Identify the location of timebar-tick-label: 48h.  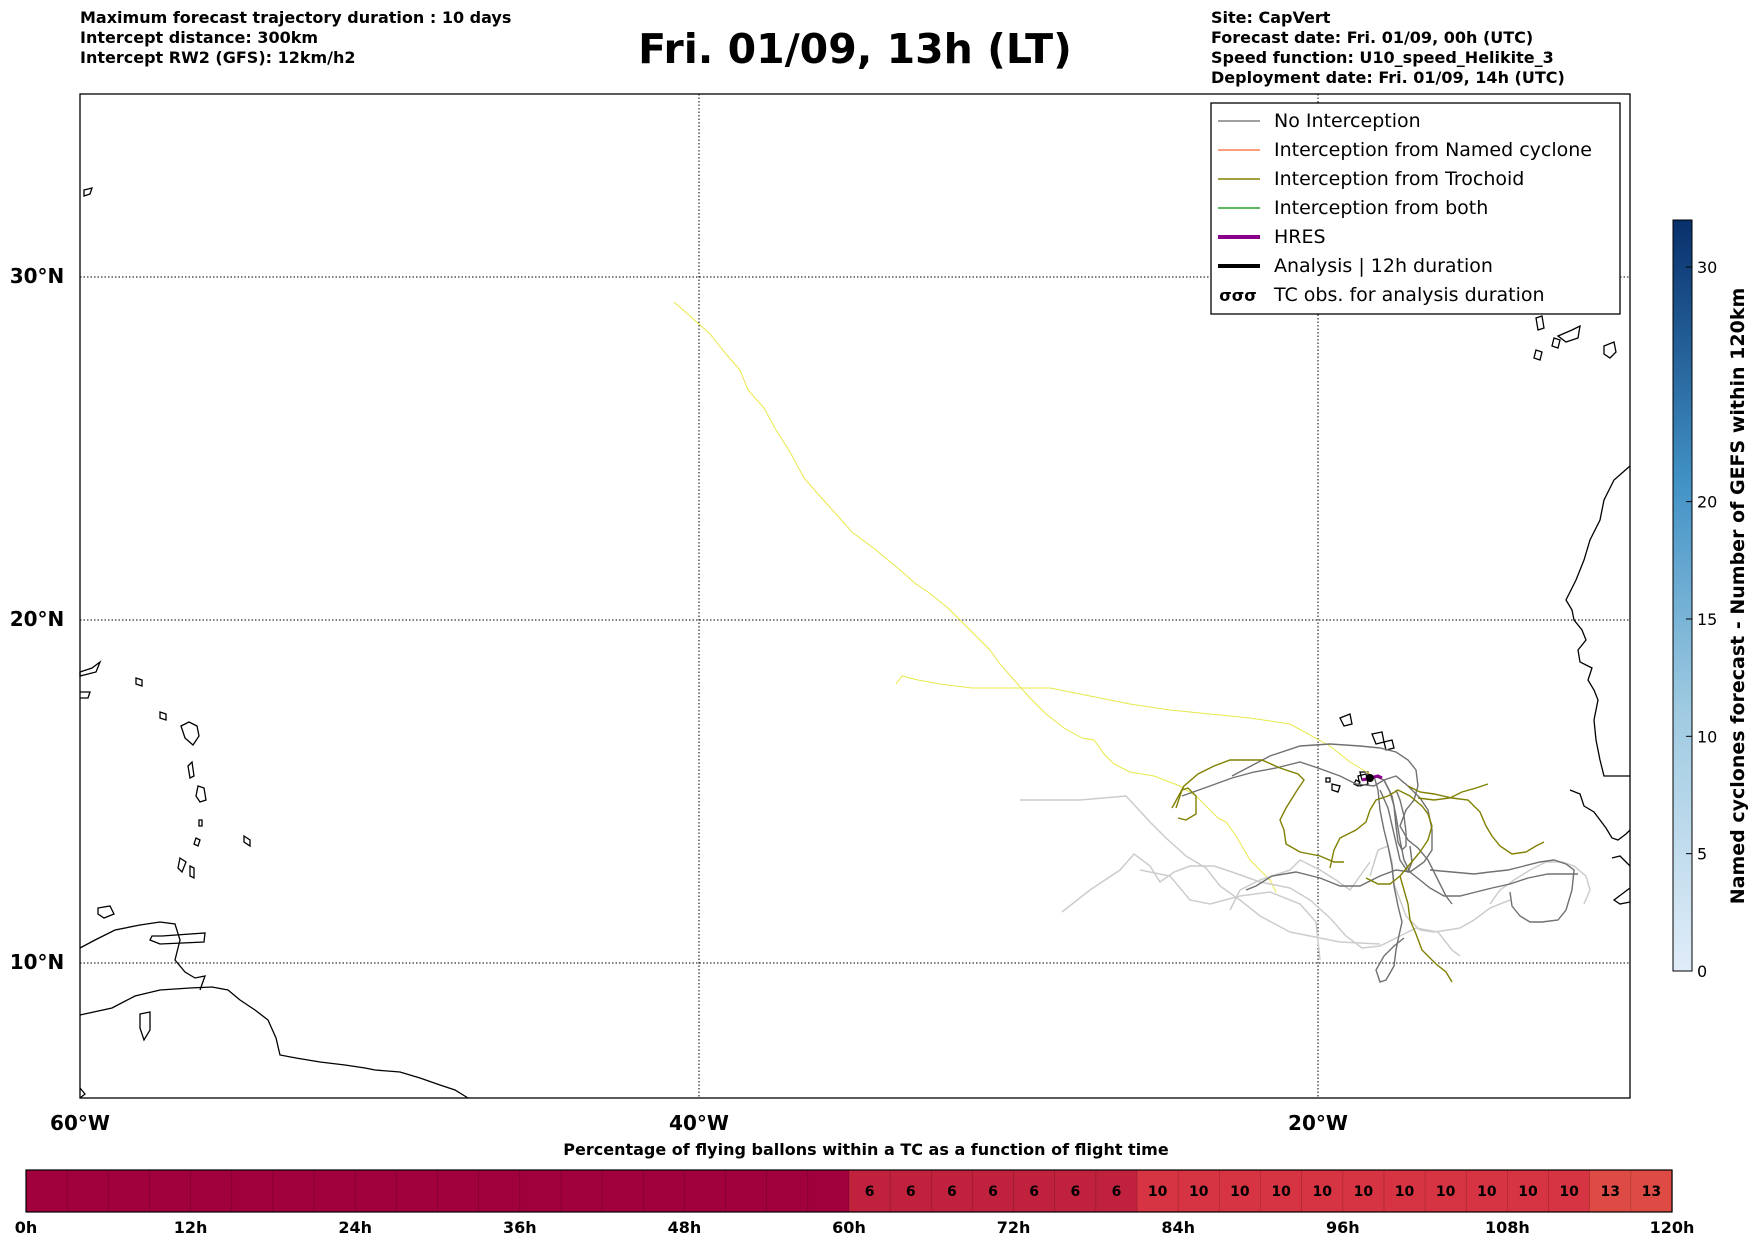
(685, 1227).